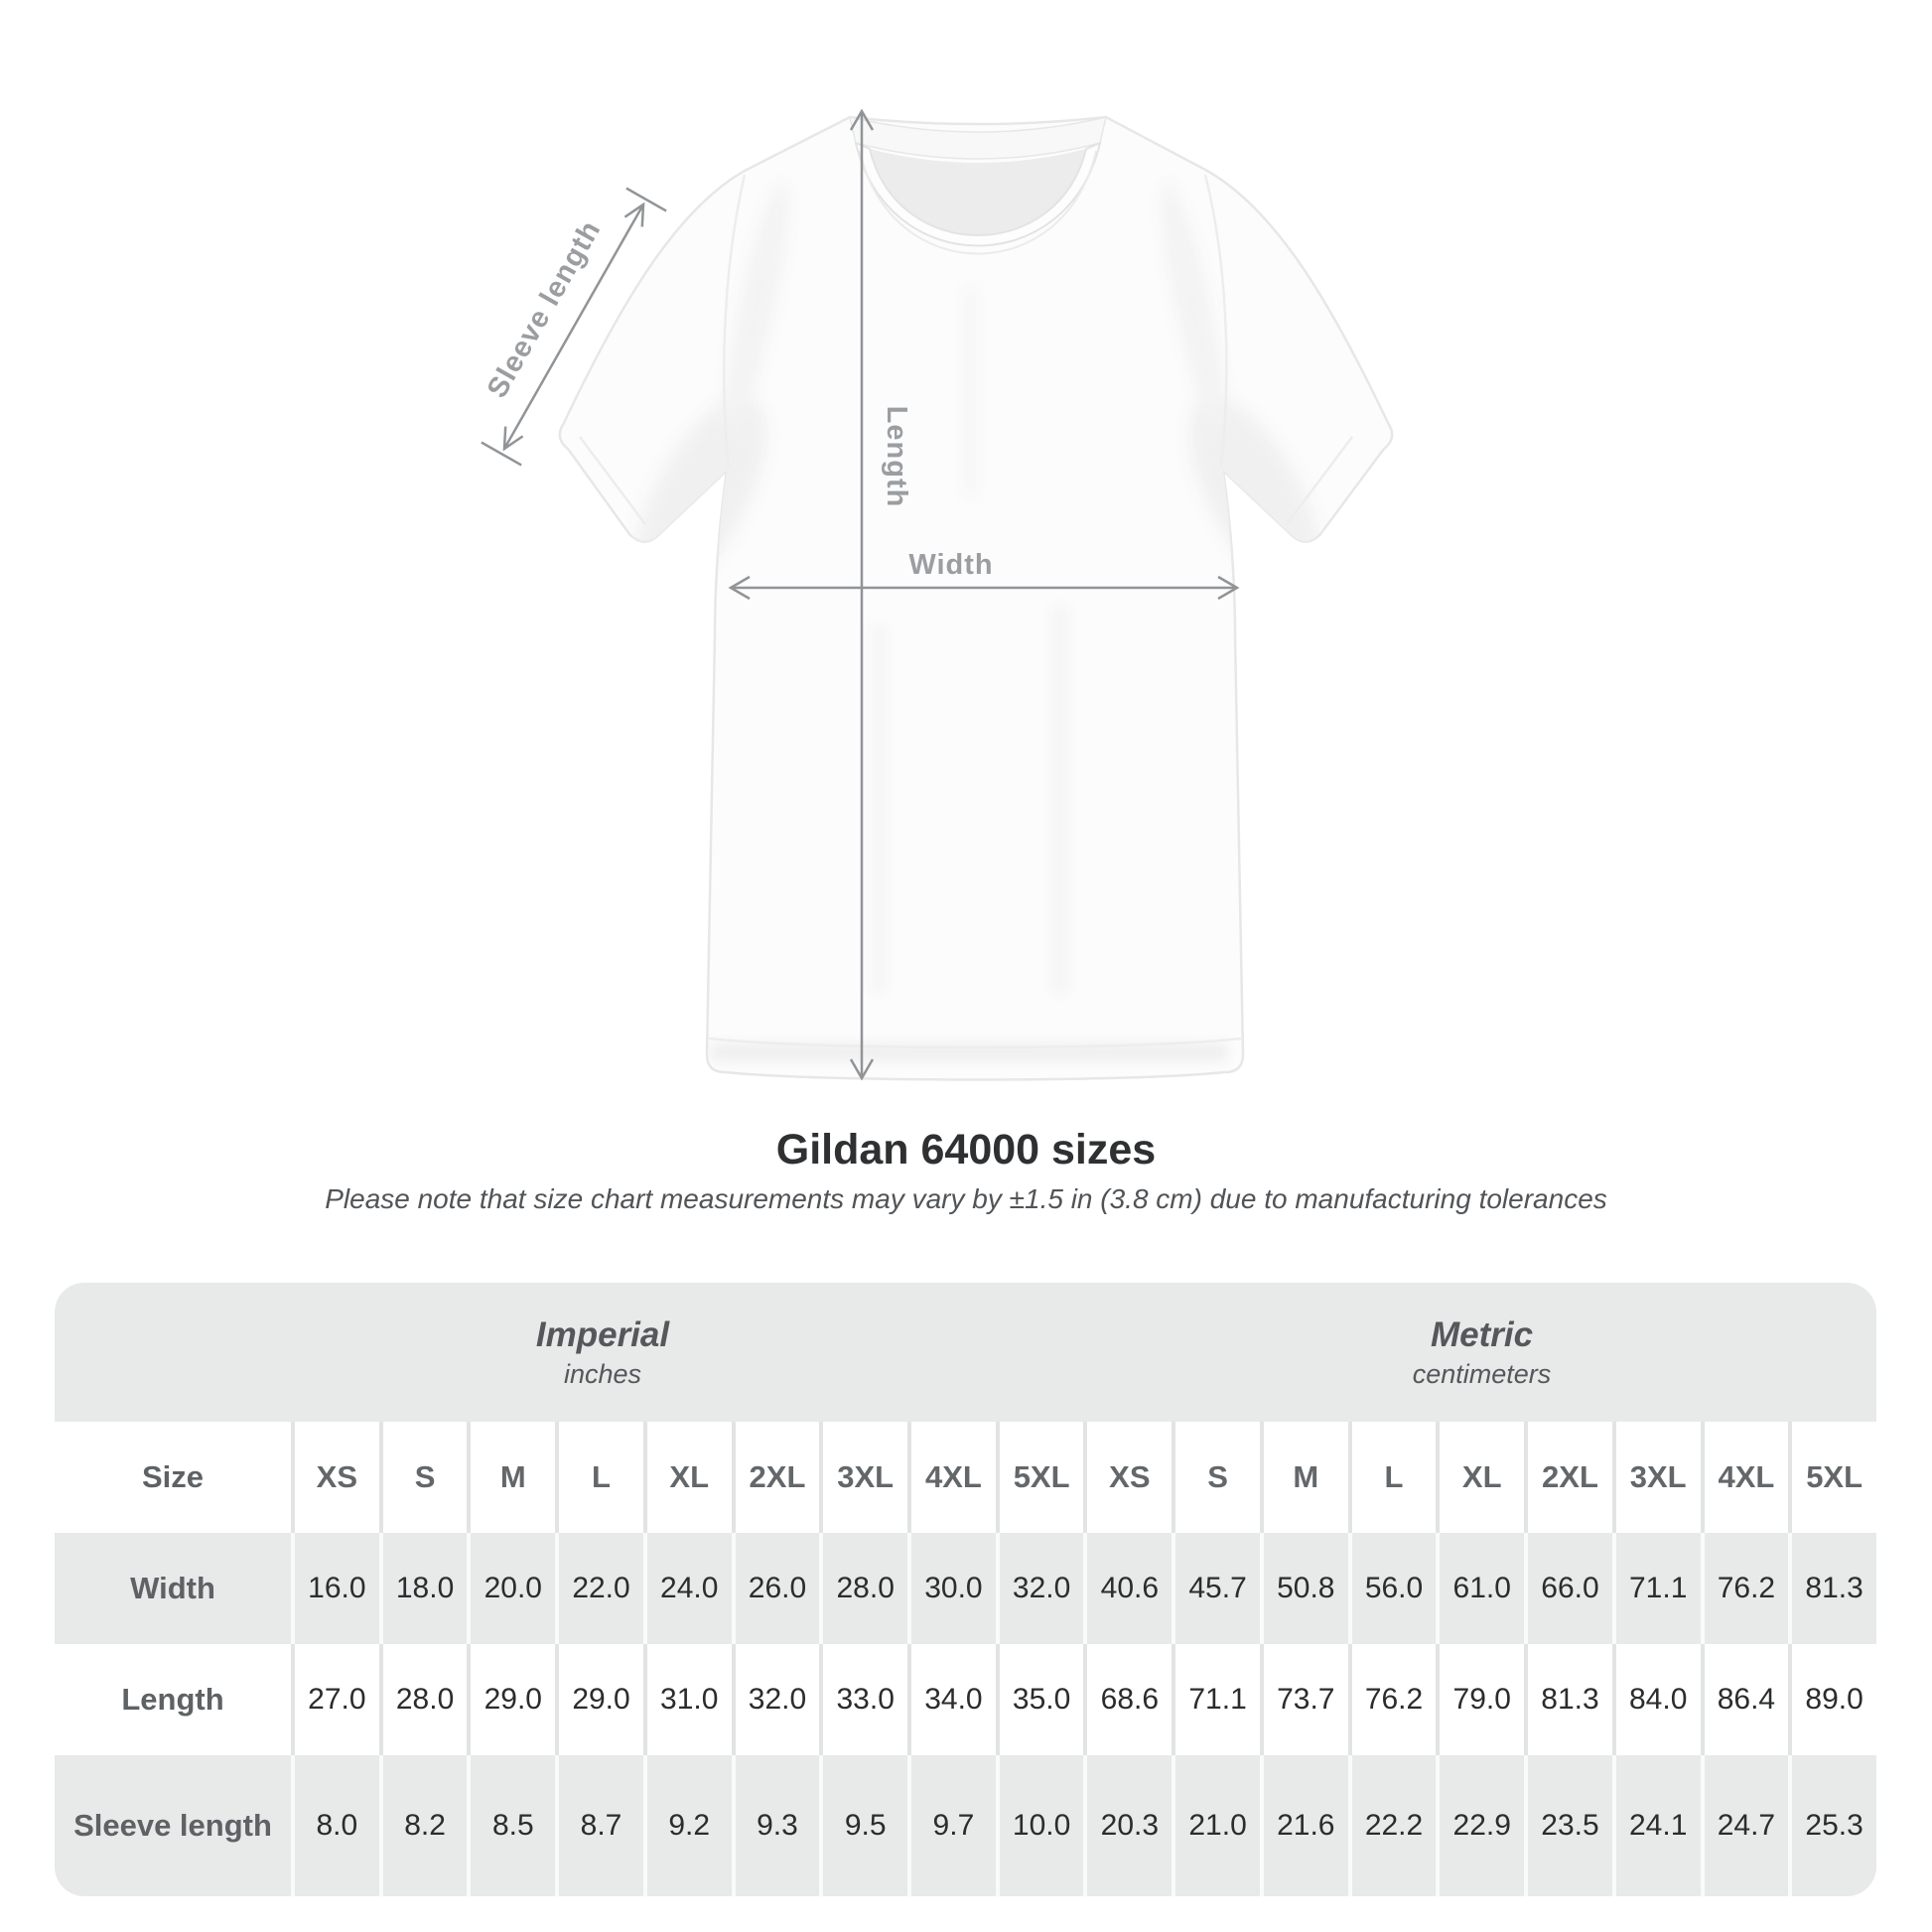 Image resolution: width=1932 pixels, height=1932 pixels. Describe the element at coordinates (1658, 1825) in the screenshot. I see `size-value-cell: 24.1` at that location.